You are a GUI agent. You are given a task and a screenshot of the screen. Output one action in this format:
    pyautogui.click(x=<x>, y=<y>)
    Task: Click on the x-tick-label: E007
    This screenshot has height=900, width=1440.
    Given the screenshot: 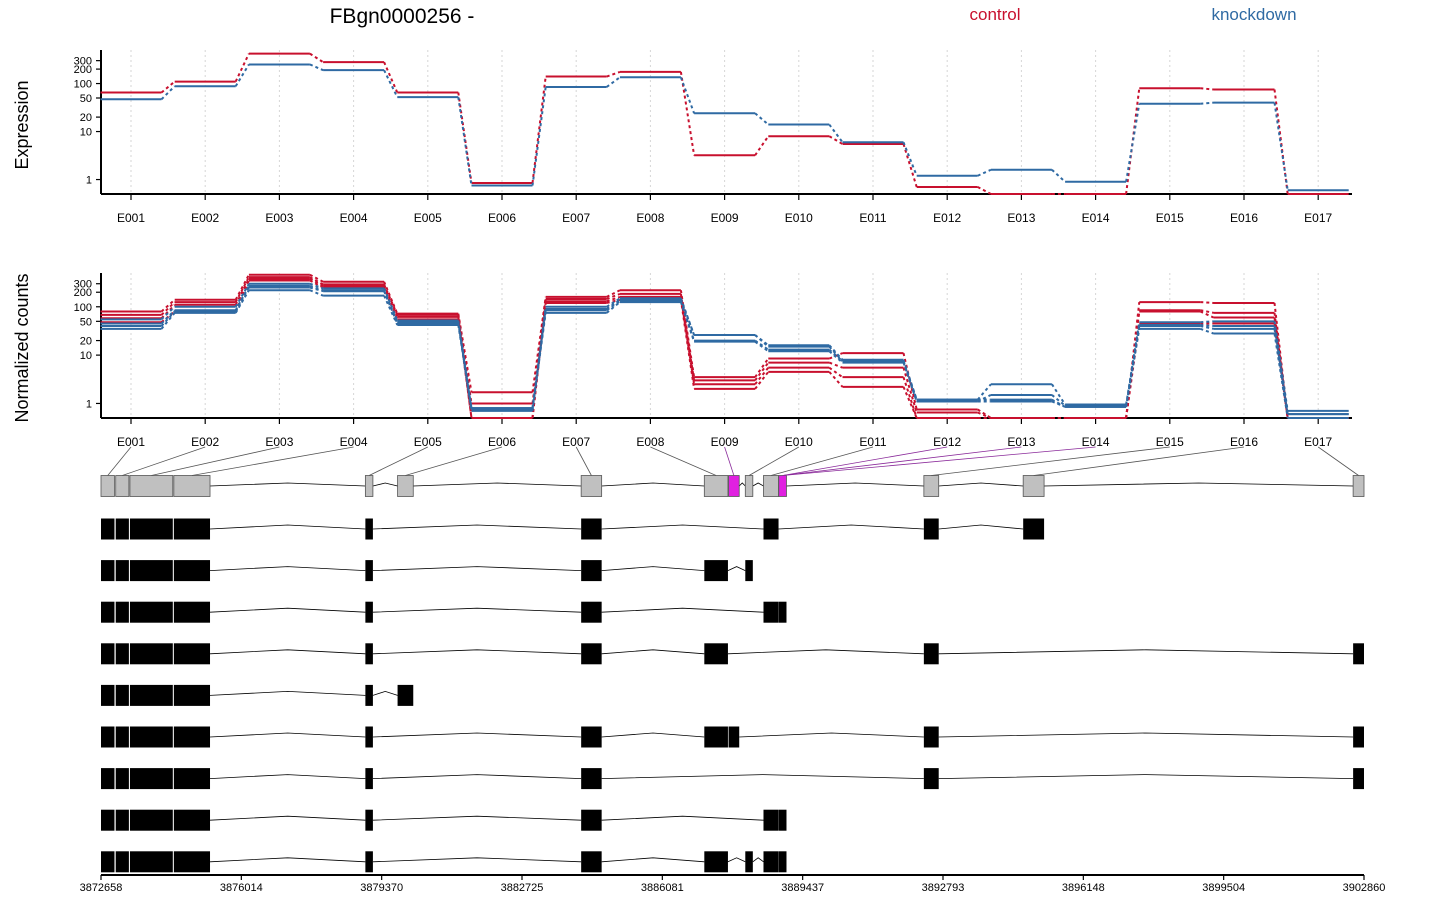 What is the action you would take?
    pyautogui.click(x=576, y=442)
    